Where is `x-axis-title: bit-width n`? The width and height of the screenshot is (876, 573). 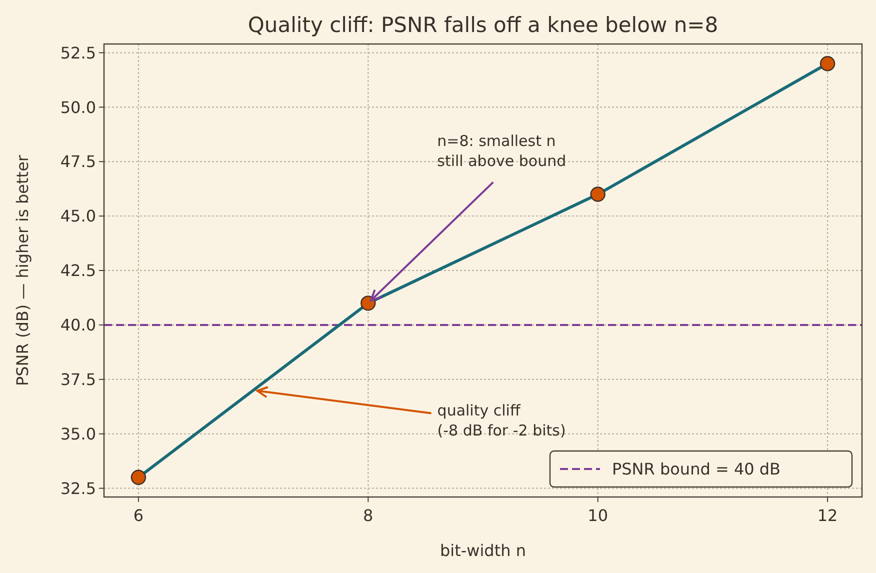 x-axis-title: bit-width n is located at coordinates (483, 550).